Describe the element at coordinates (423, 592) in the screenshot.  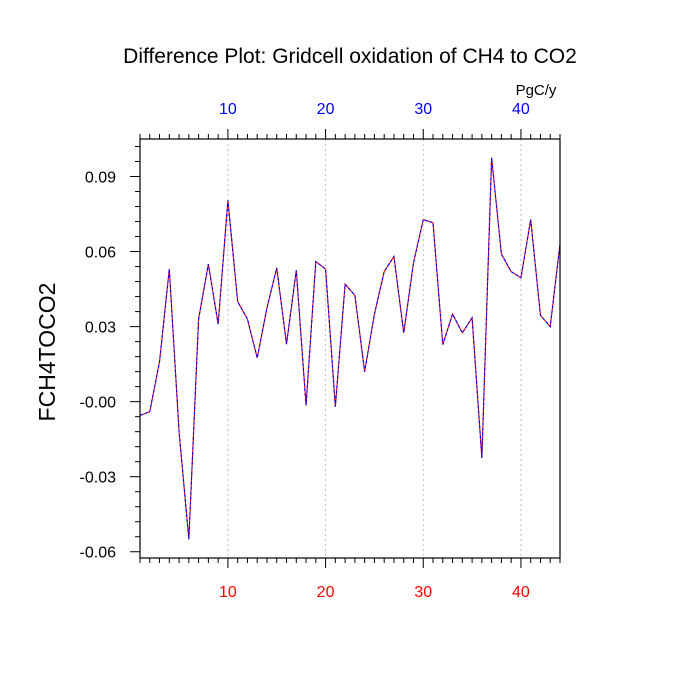
I see `x-tick-label-bottom-30: 30` at that location.